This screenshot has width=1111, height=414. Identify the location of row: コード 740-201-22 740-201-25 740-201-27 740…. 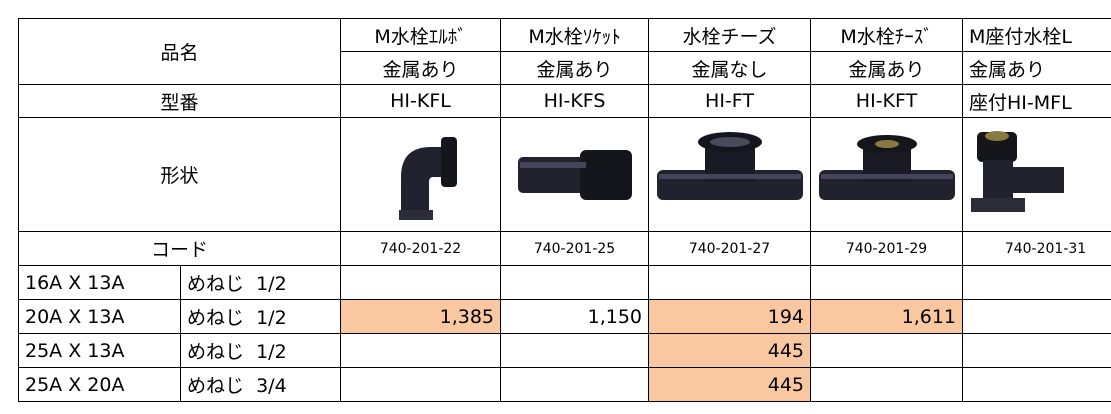
(564, 248).